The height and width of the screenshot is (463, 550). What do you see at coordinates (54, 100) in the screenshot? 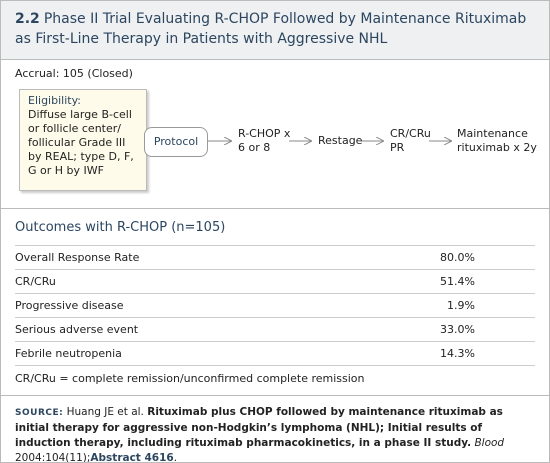
I see `eligibility-label: Eligibility:` at bounding box center [54, 100].